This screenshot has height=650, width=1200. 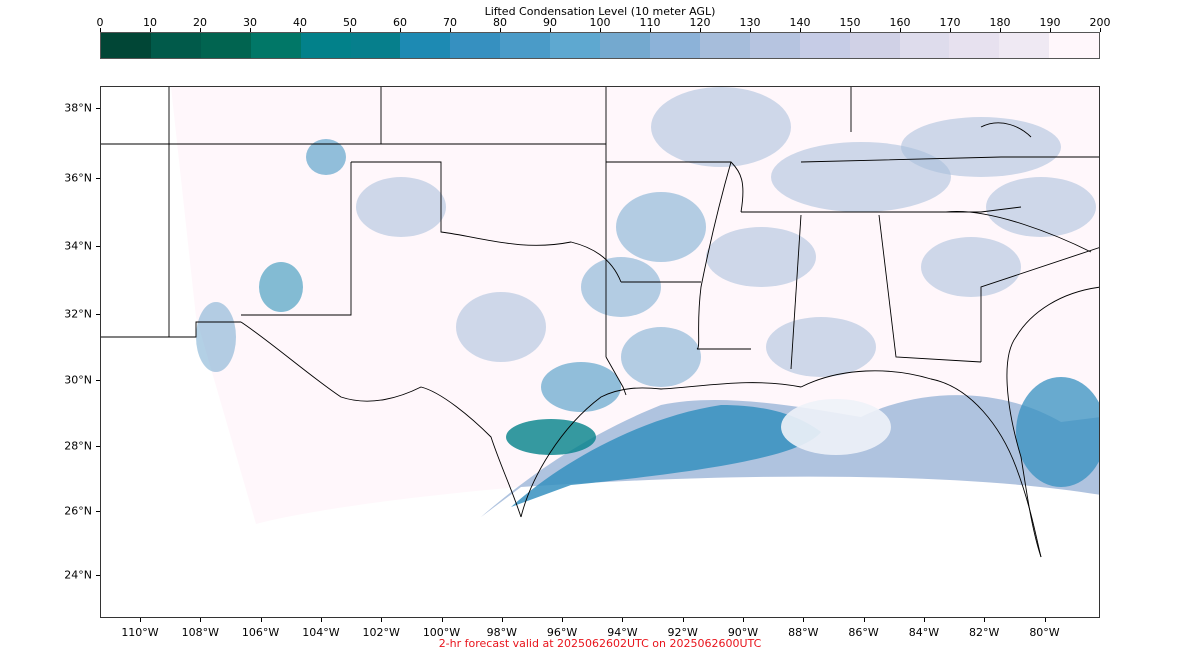 What do you see at coordinates (600, 45) in the screenshot?
I see `colorbar` at bounding box center [600, 45].